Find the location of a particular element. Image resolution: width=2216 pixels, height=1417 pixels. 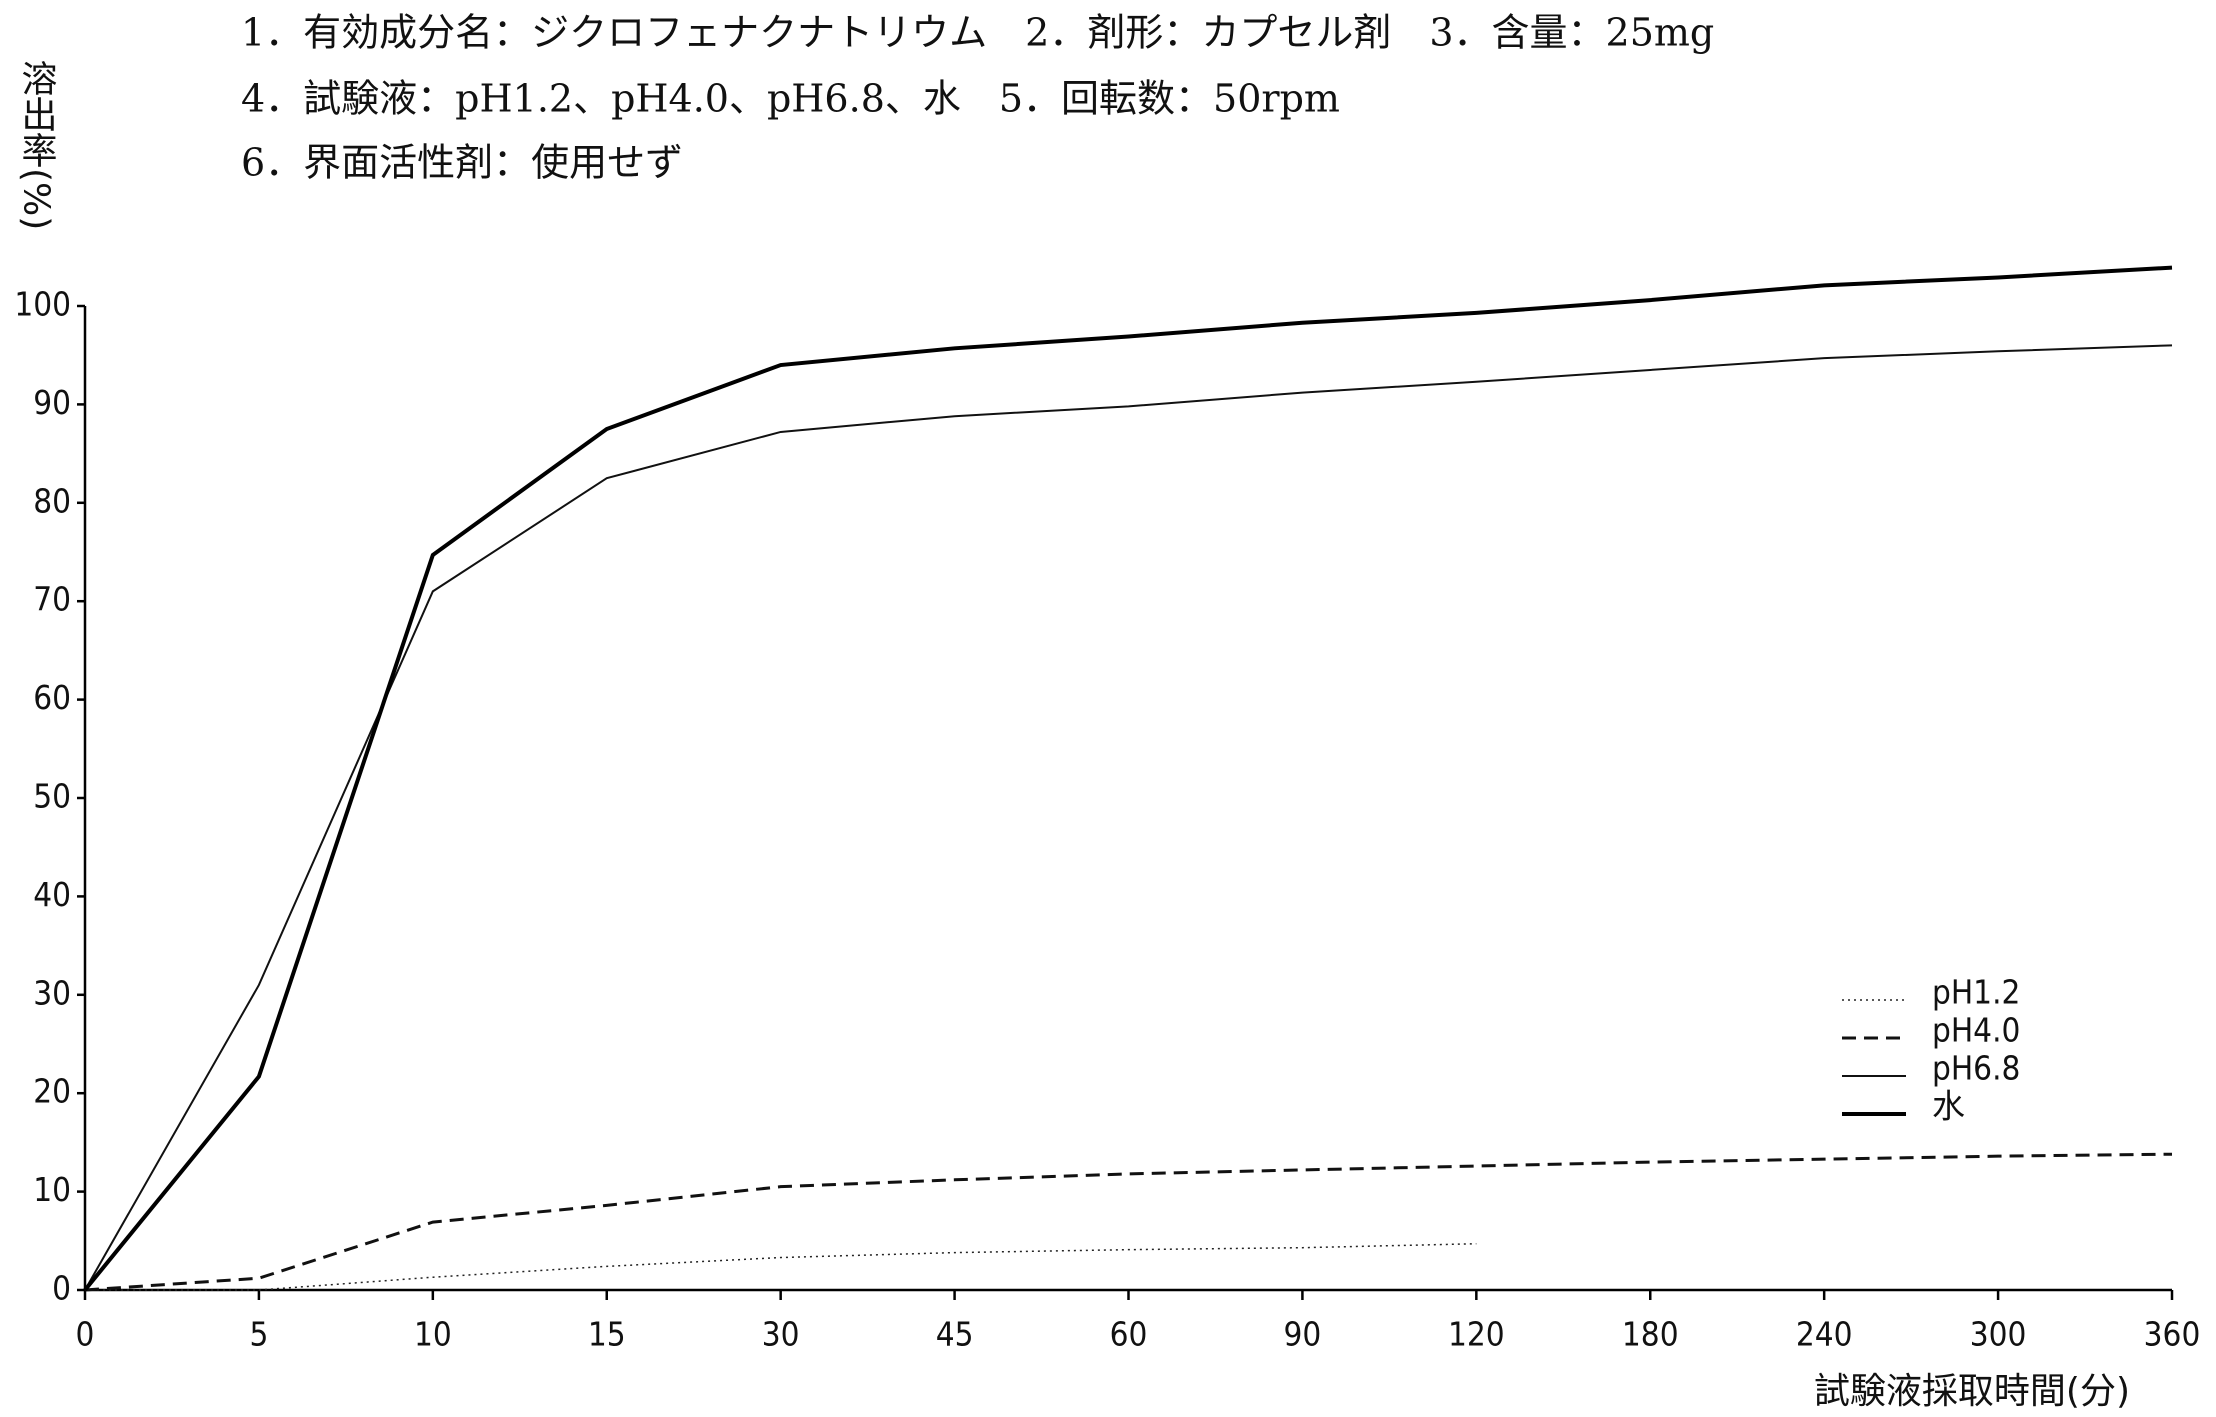

header-line: 4．試験液：pH1.2、pH4.0、pH6.8、水 5．回転数：50rpm is located at coordinates (790, 99).